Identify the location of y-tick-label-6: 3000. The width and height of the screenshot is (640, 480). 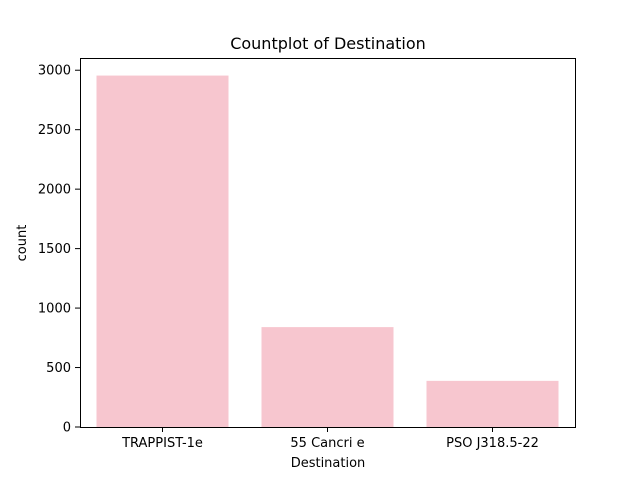
(54, 71).